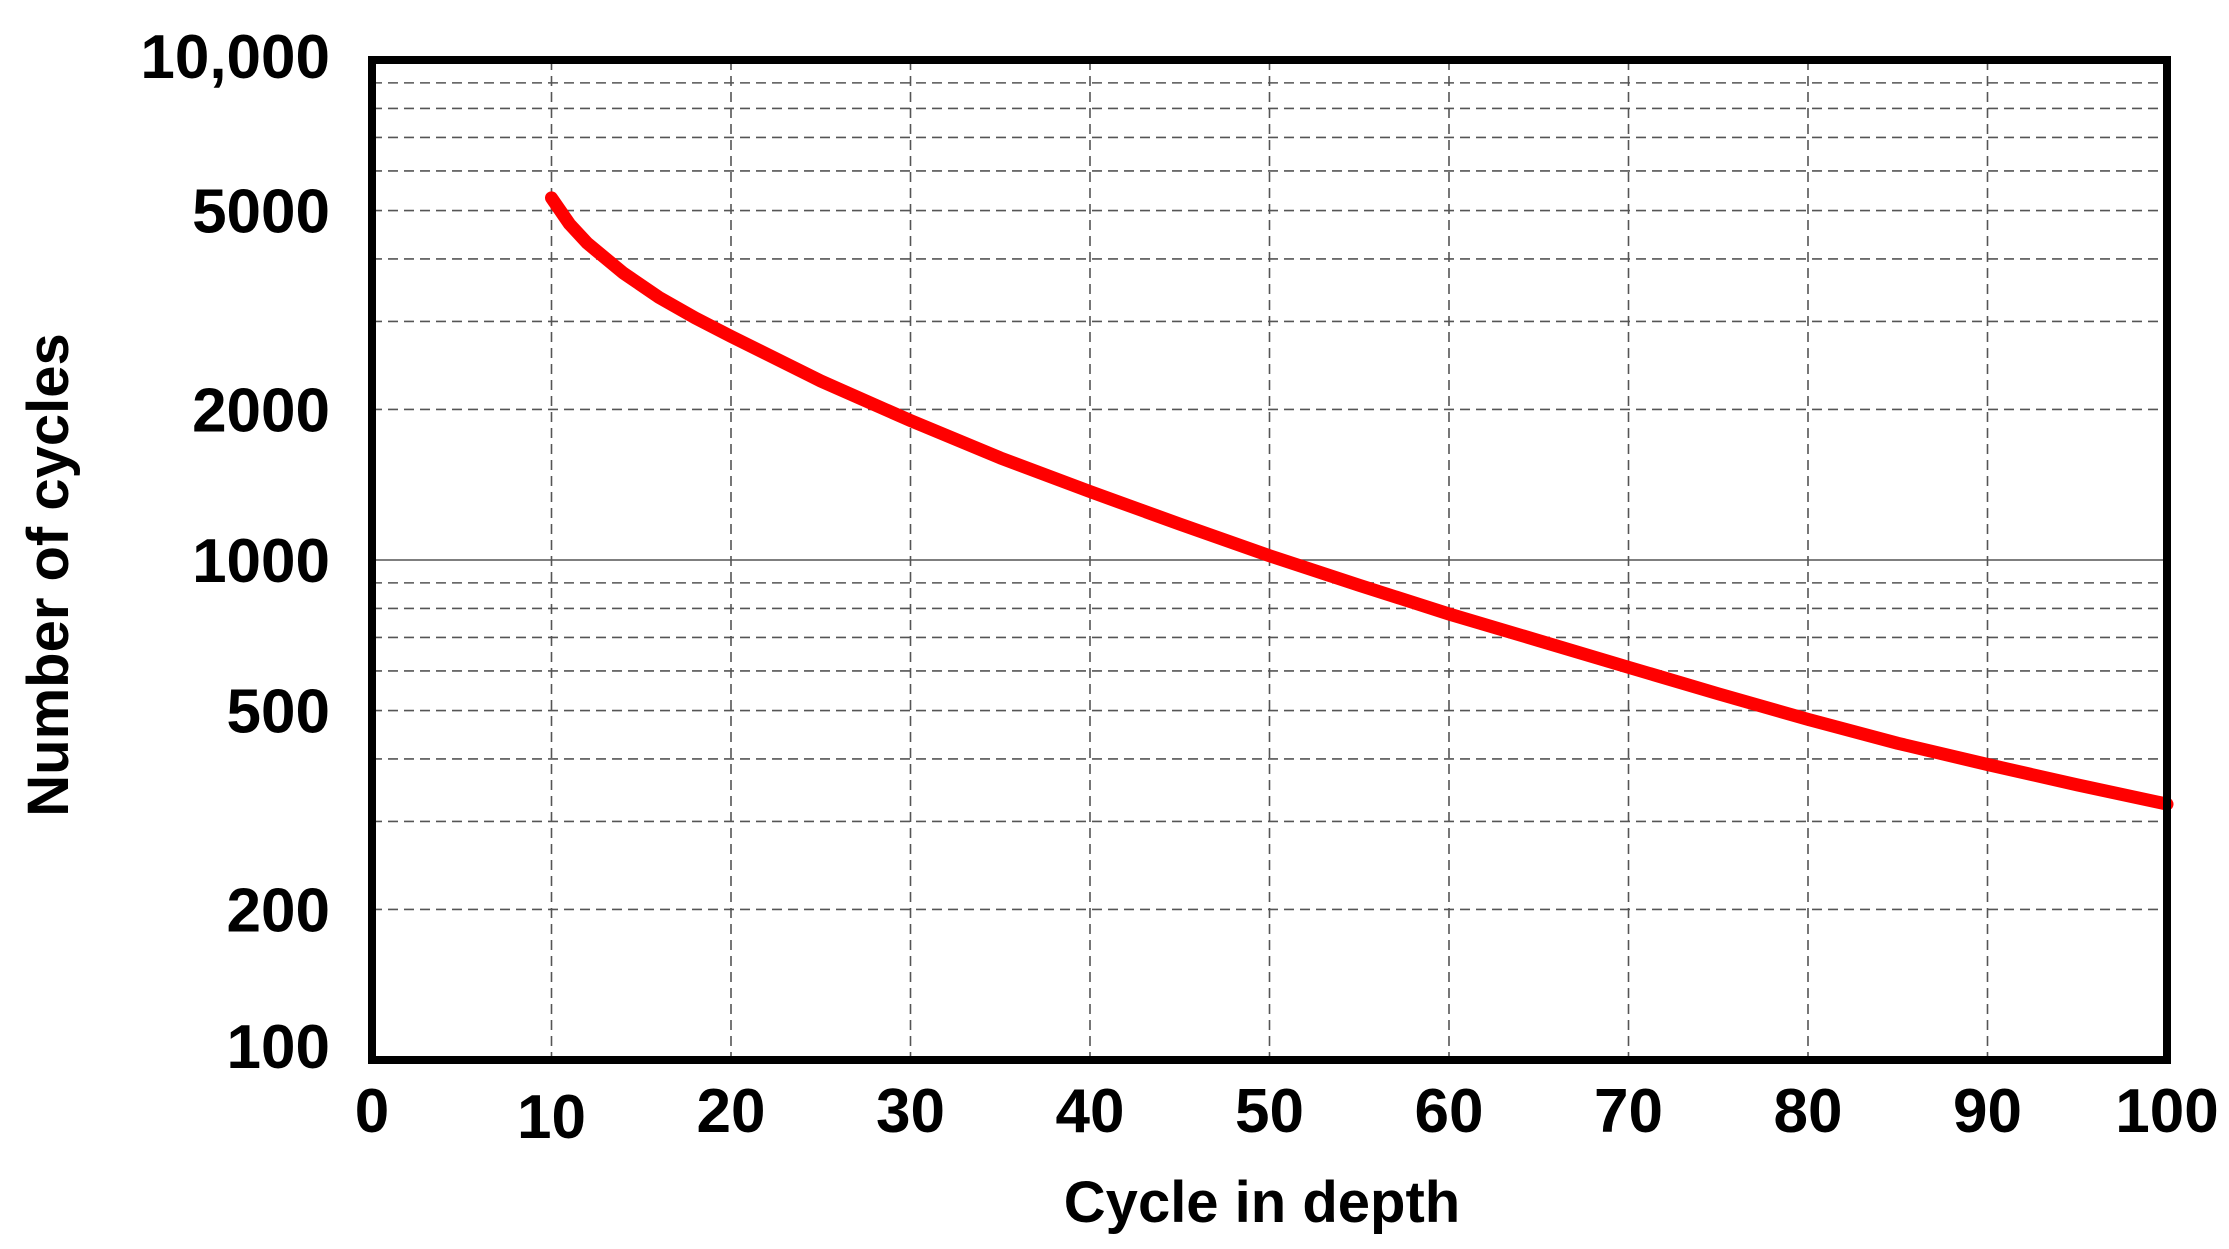  I want to click on y-axis-ticks: 100 200 500 1000 2000 5000 10,000, so click(235, 552).